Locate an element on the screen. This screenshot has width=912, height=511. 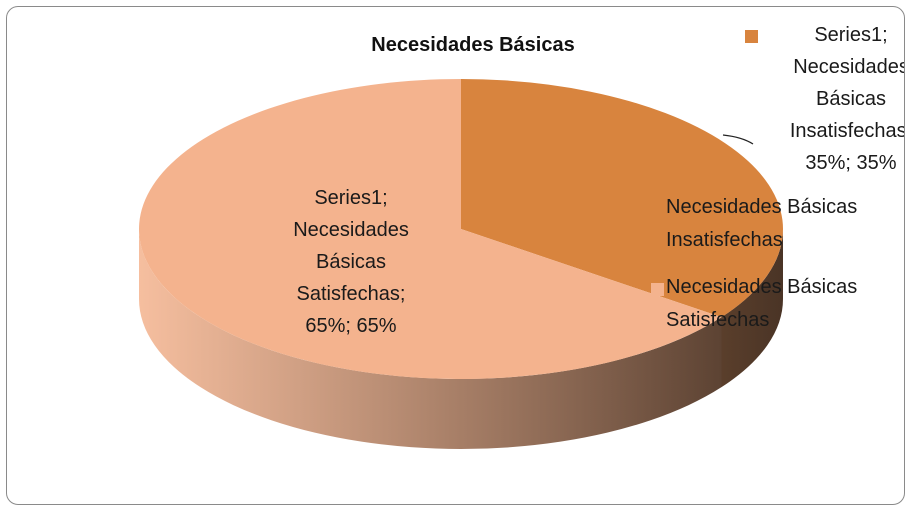
chart-title: Necesidades Básicas is located at coordinates (473, 45).